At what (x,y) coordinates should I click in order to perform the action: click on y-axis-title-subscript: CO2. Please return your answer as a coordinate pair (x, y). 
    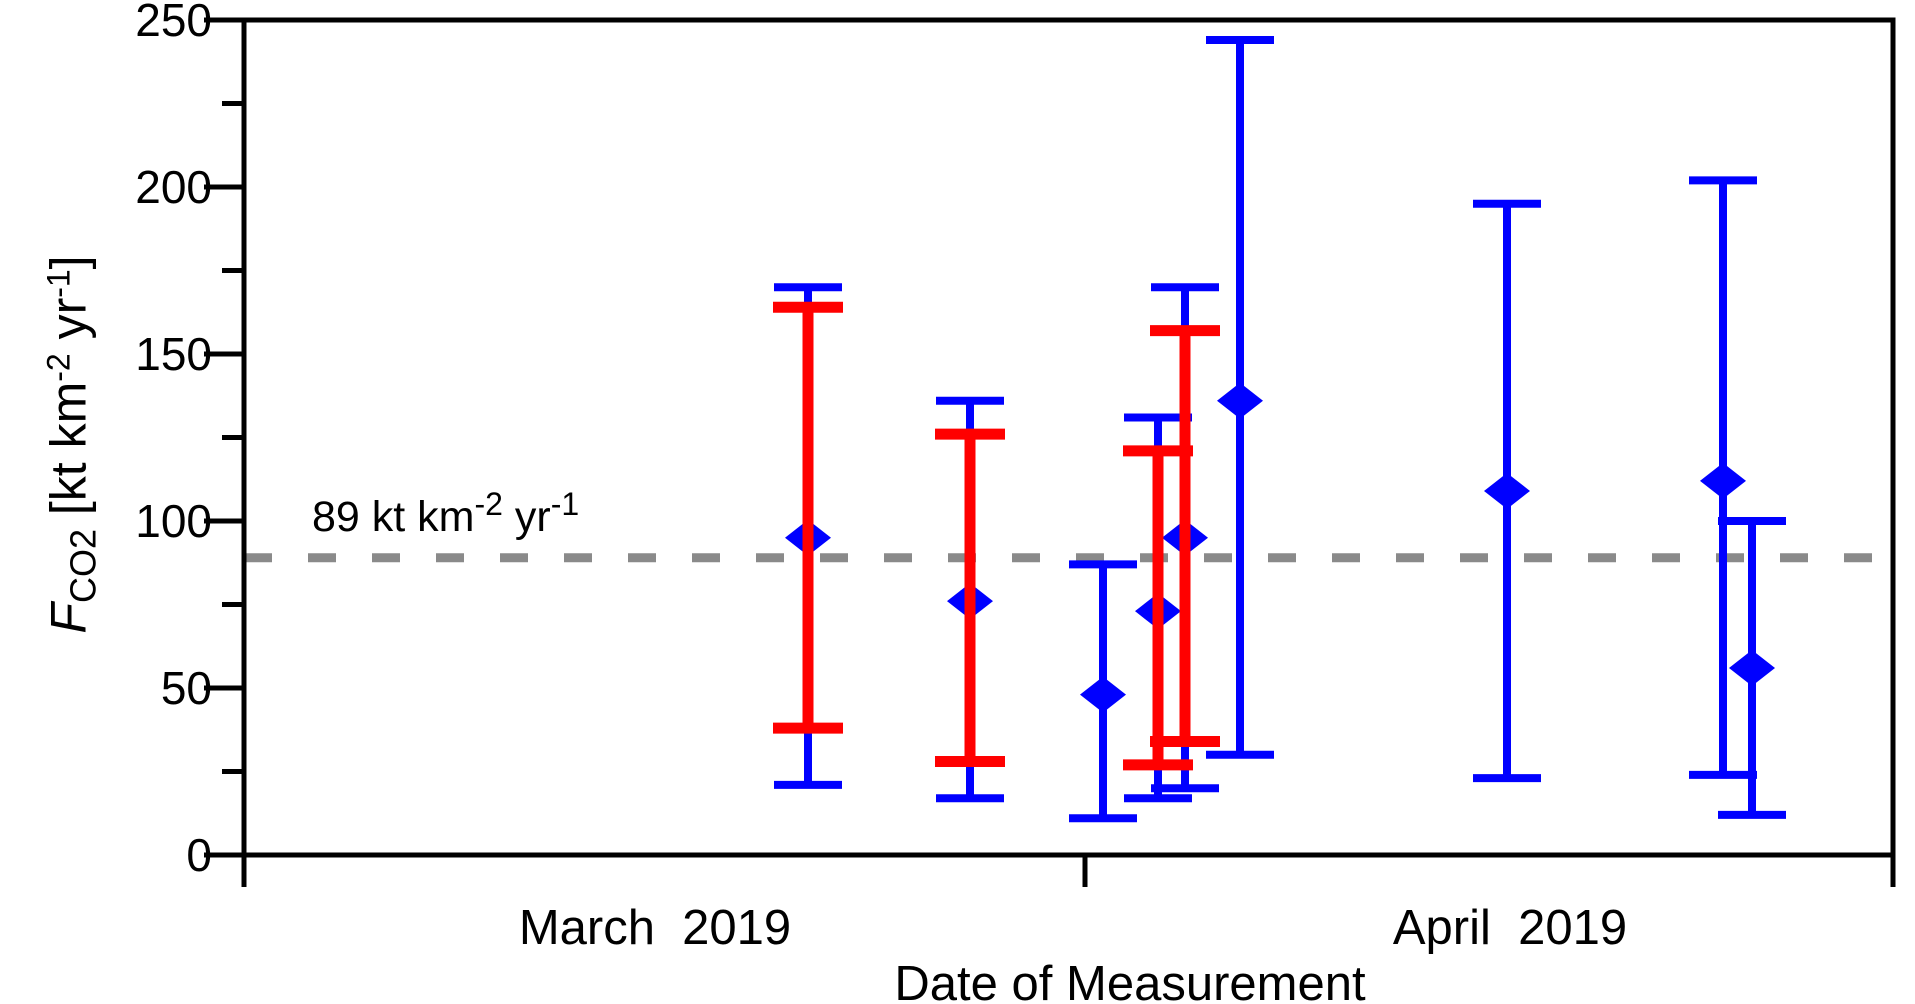
    Looking at the image, I should click on (83, 566).